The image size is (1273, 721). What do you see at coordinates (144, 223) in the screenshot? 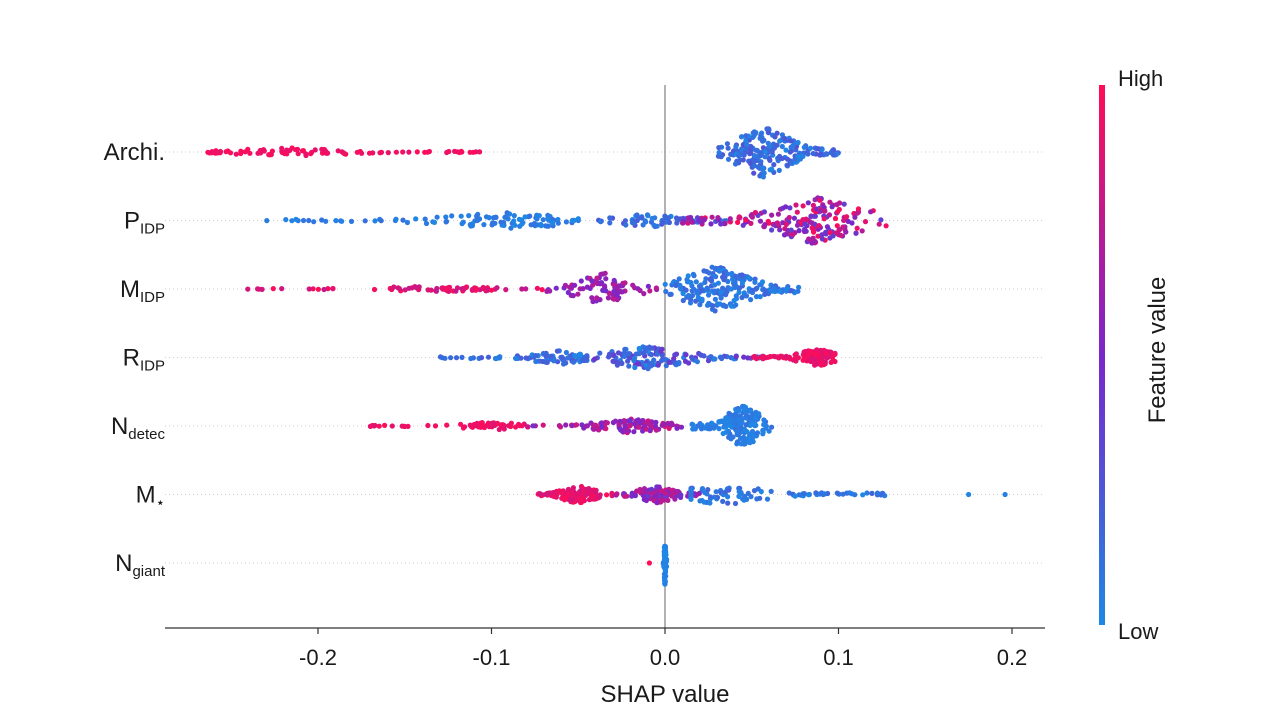
I see `feature-label: PIDP` at bounding box center [144, 223].